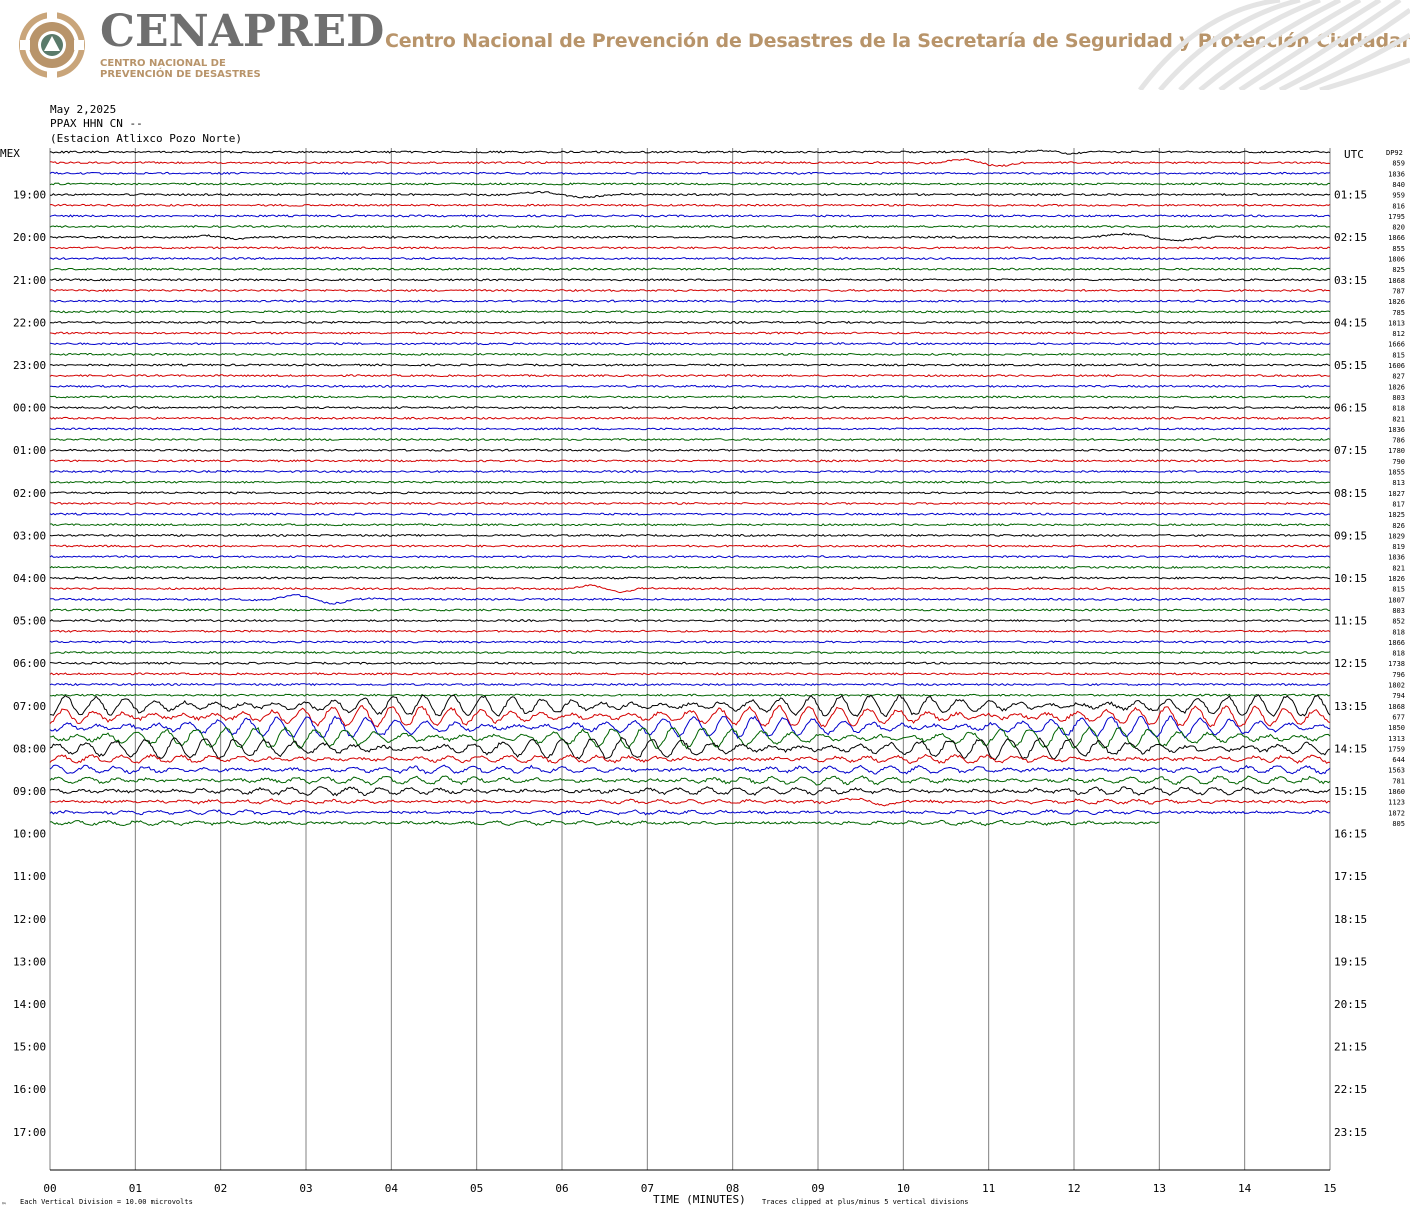 The image size is (1410, 1215). I want to click on trace-value-label: 786, so click(1398, 441).